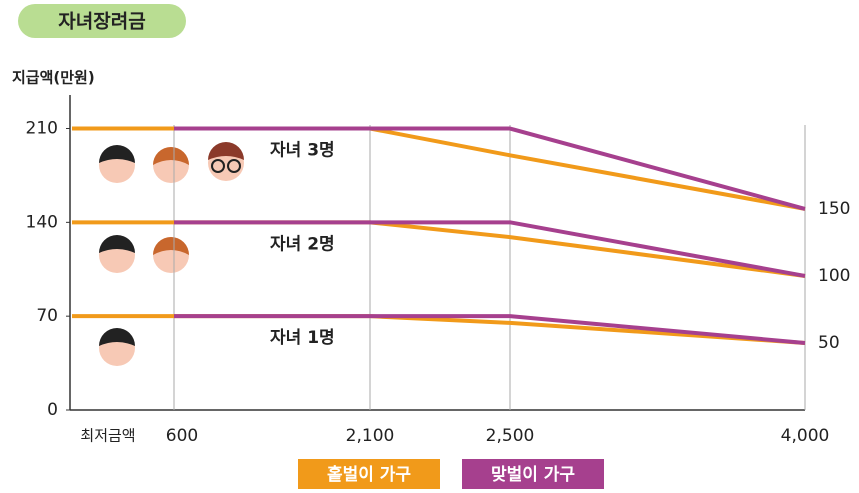  I want to click on y2-tick-label: 50, so click(829, 343).